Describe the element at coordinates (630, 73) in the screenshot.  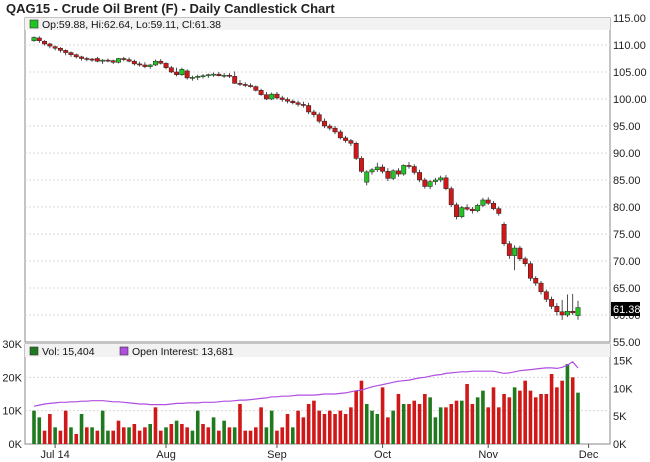
I see `price-tick-label: 105.00` at that location.